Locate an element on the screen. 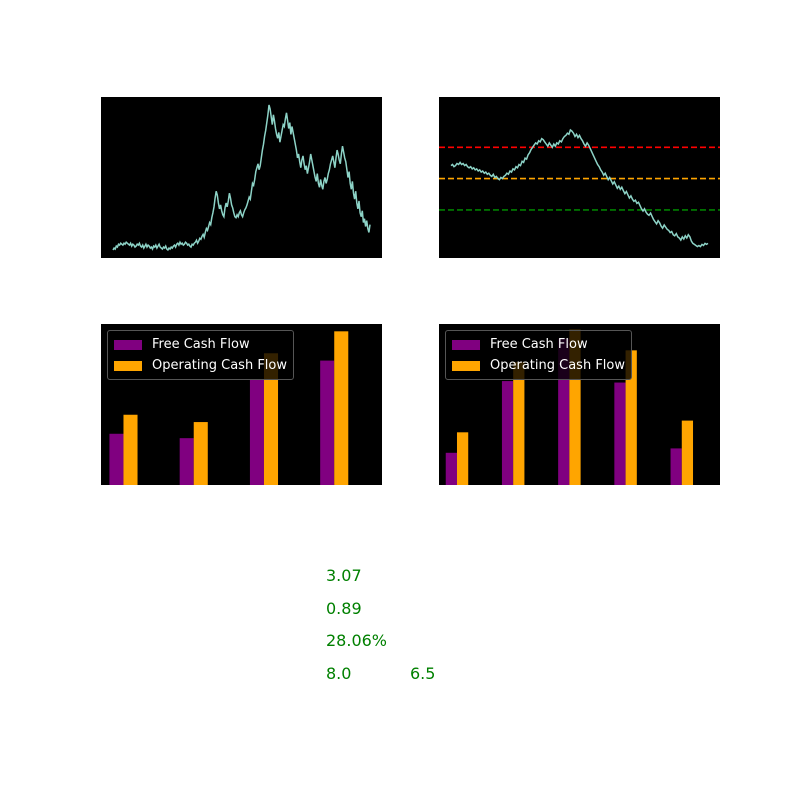 The image size is (800, 800). cash-flow-bars-right is located at coordinates (569, 407).